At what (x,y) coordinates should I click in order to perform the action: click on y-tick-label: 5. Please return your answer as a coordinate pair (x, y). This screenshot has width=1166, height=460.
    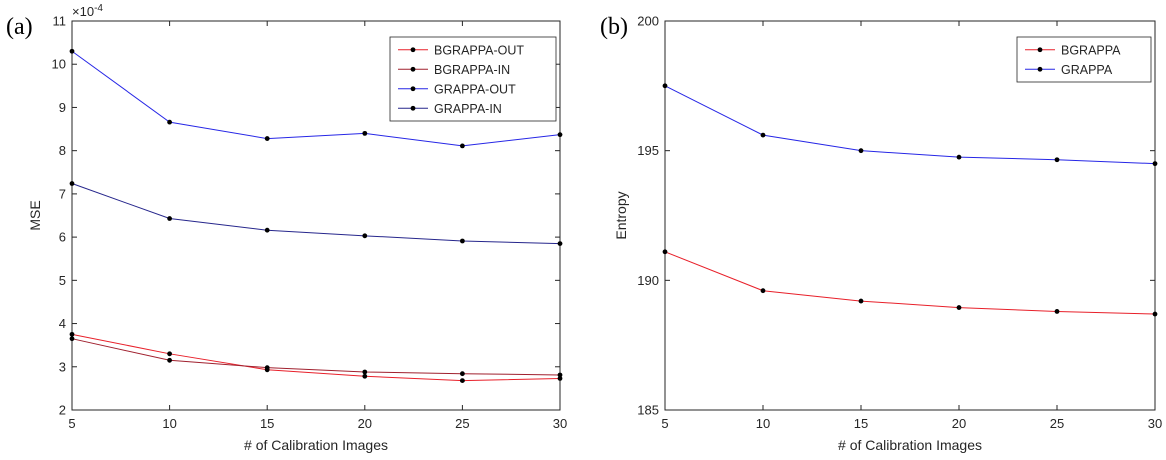
    Looking at the image, I should click on (62, 280).